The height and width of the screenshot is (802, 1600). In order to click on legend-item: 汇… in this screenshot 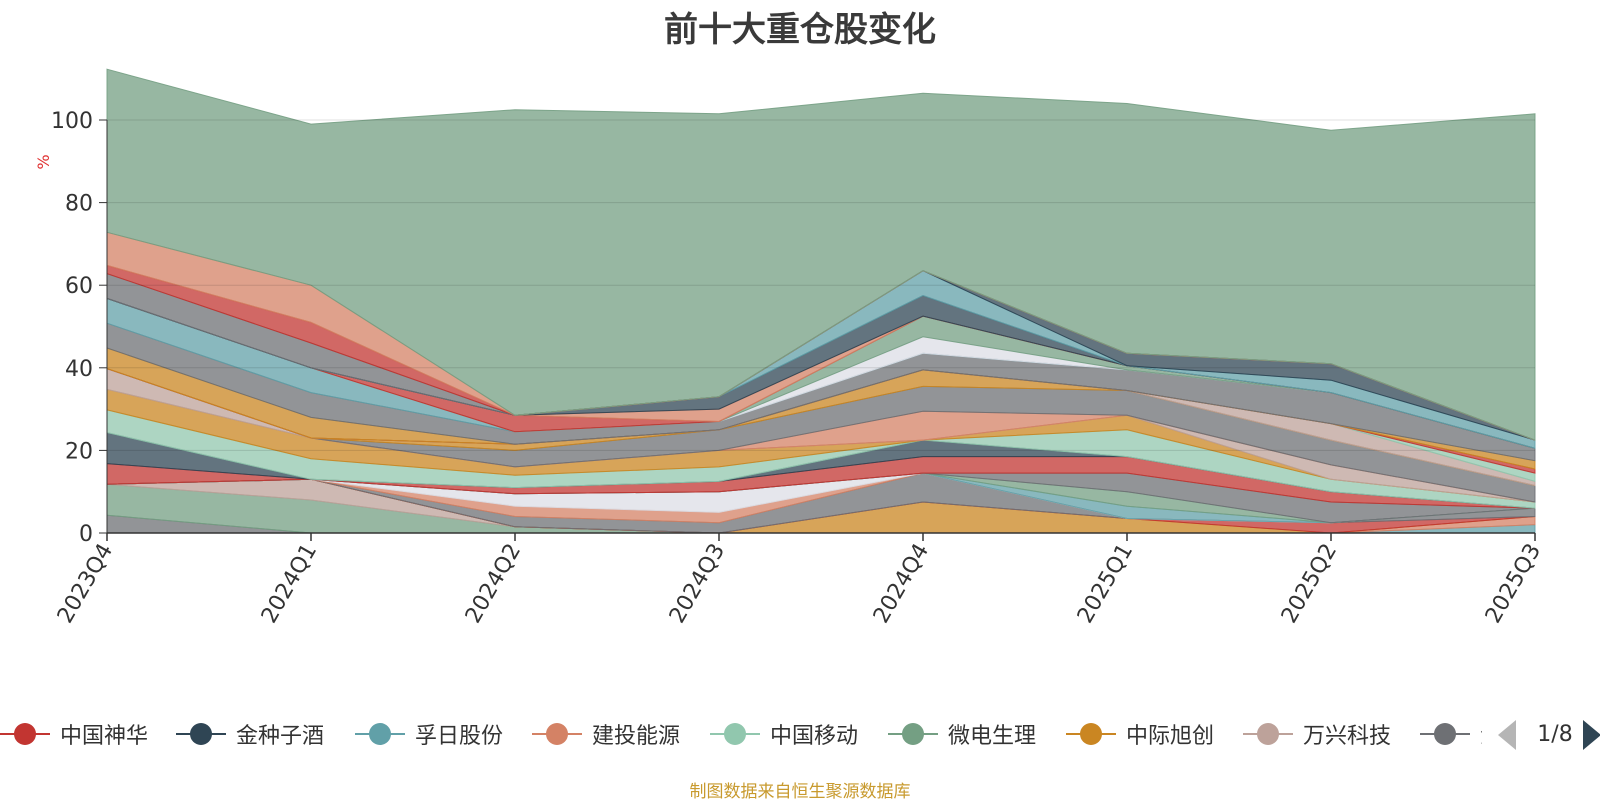, I will do `click(1451, 734)`.